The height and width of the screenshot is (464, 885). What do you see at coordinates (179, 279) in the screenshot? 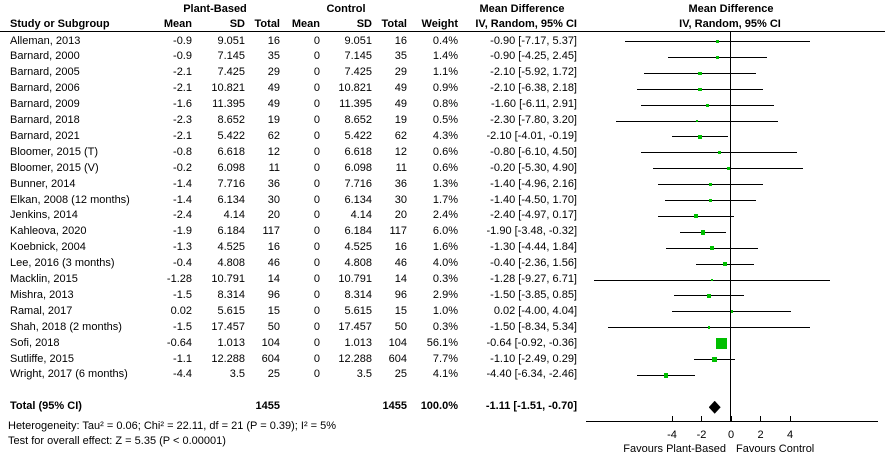
I see `cell-mean1: -1.28` at bounding box center [179, 279].